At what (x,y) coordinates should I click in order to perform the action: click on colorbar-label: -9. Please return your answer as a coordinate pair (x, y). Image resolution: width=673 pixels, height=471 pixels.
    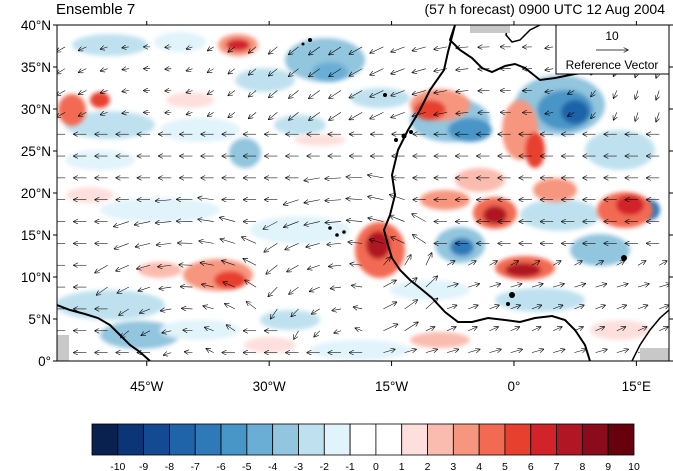
    Looking at the image, I should click on (143, 466).